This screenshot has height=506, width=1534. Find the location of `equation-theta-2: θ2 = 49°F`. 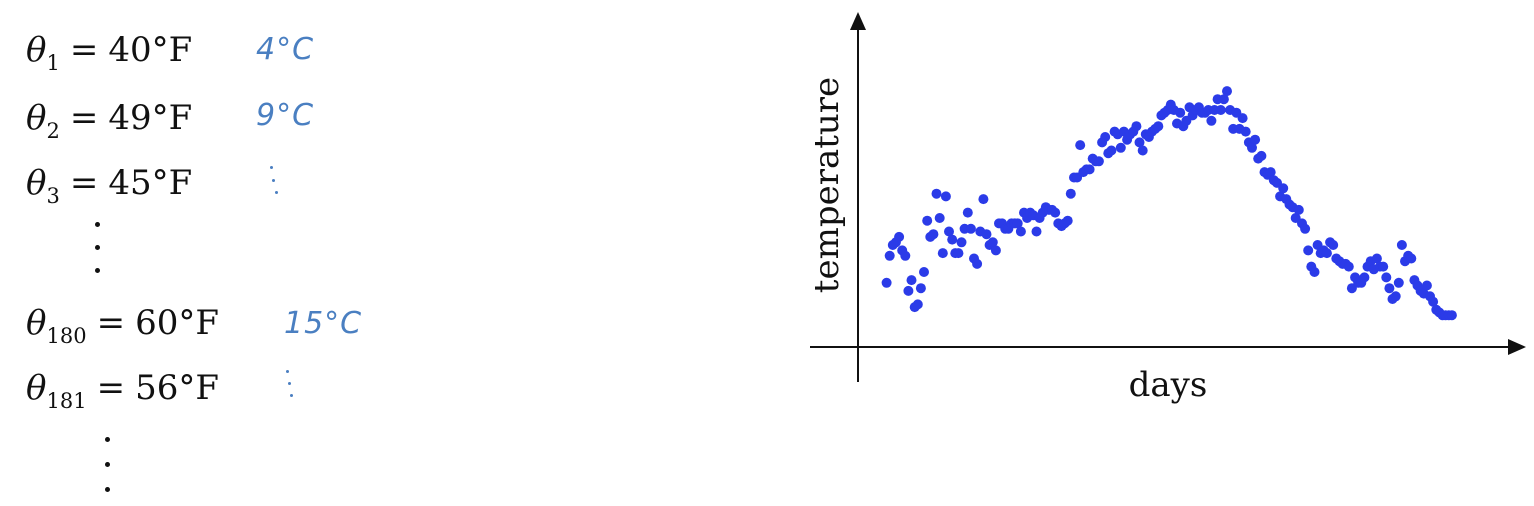

equation-theta-2: θ2 = 49°F is located at coordinates (109, 124).